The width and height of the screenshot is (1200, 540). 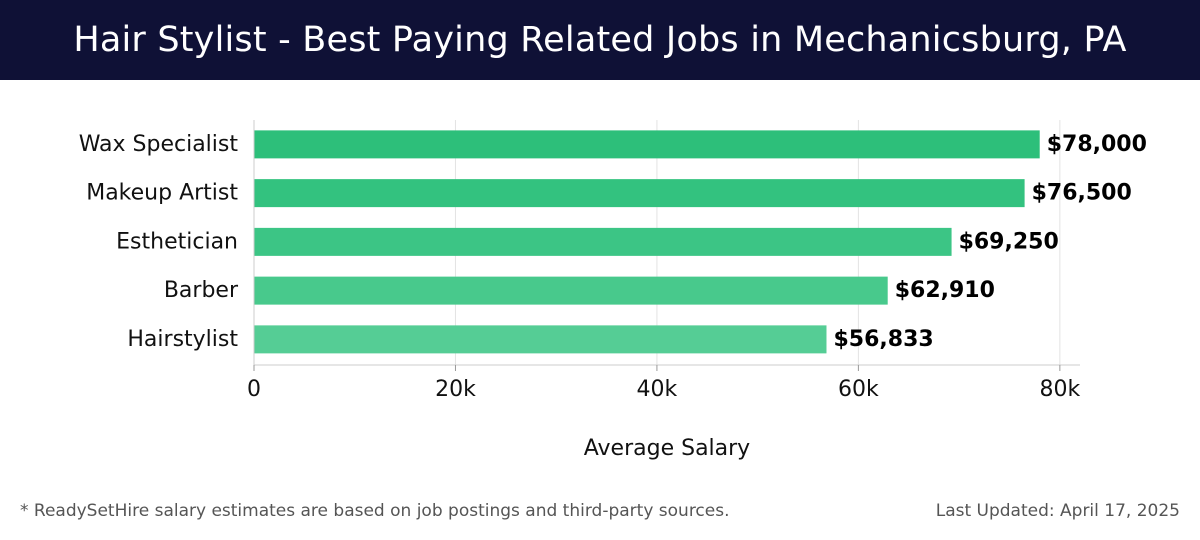 What do you see at coordinates (667, 448) in the screenshot?
I see `x-axis-title: Average Salary` at bounding box center [667, 448].